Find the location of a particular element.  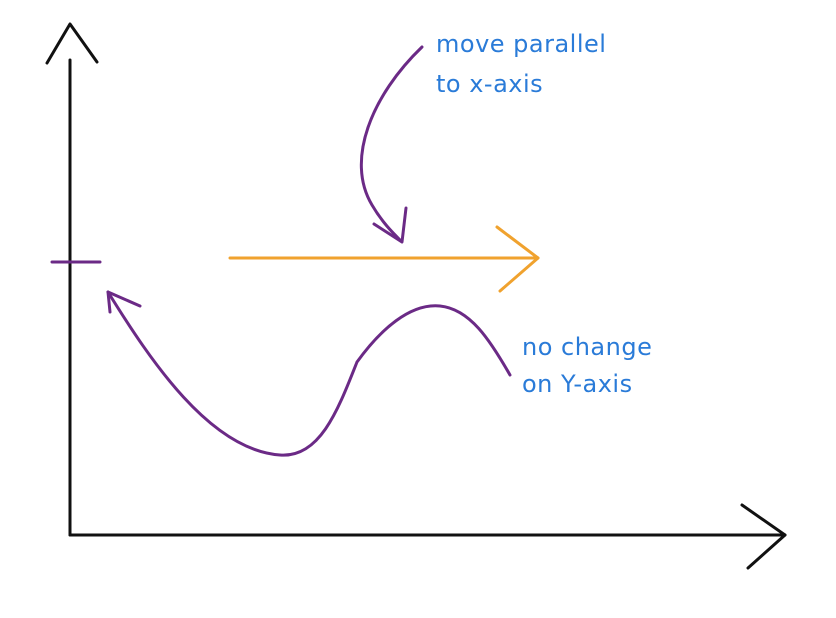

y-axis-arrowhead is located at coordinates (72, 43).